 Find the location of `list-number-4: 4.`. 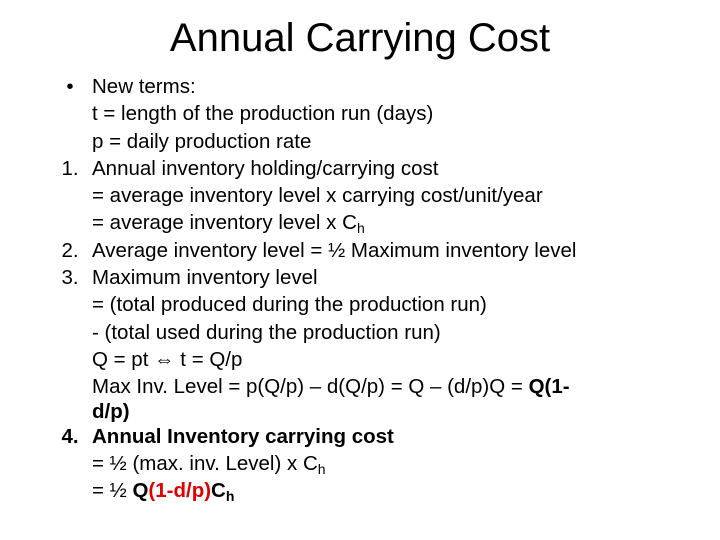

list-number-4: 4. is located at coordinates (70, 436).